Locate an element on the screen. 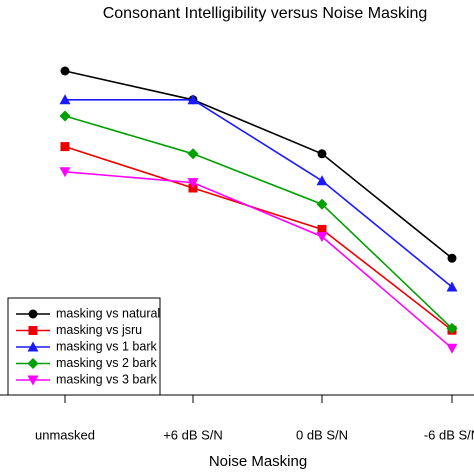 This screenshot has height=474, width=474. x-axis-title: Noise Masking is located at coordinates (258, 461).